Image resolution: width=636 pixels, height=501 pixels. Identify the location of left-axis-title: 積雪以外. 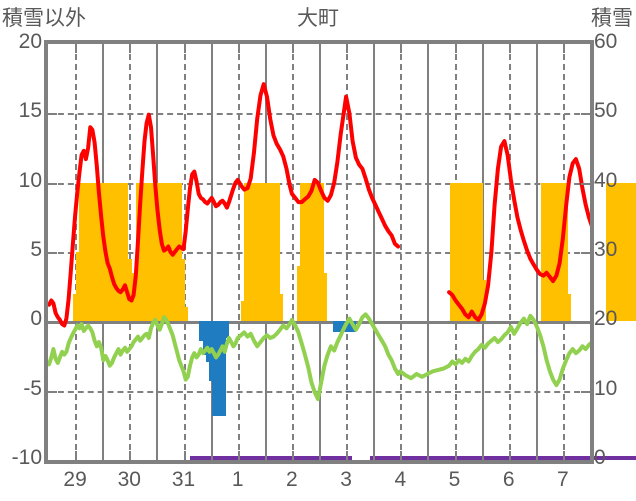
(44, 18).